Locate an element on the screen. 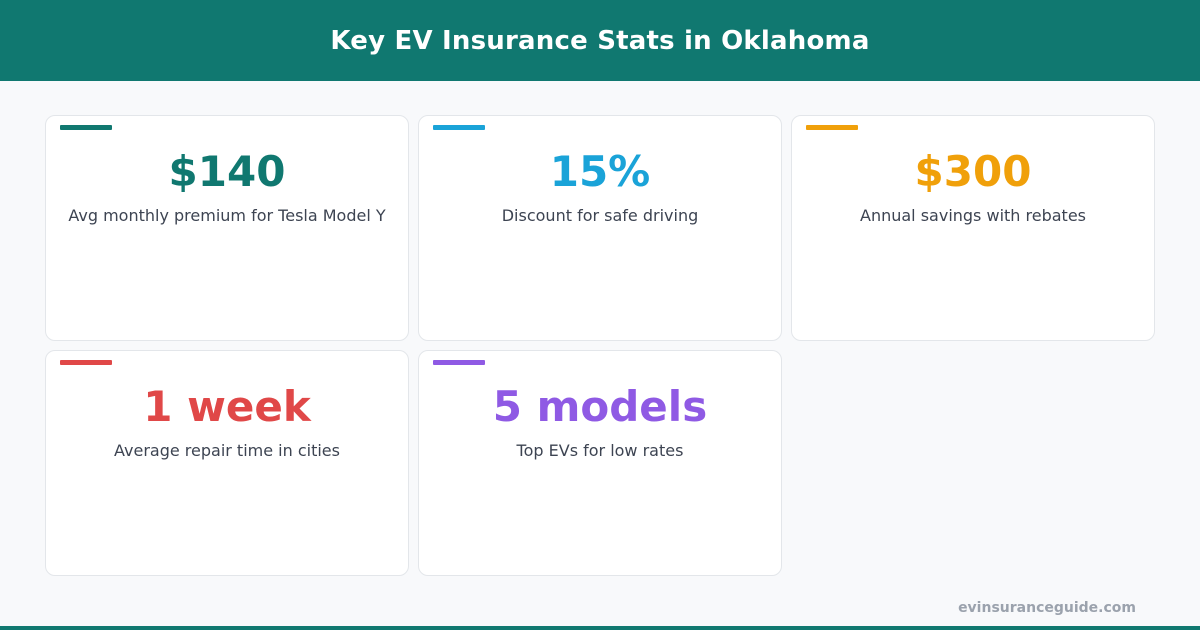 The image size is (1200, 630). header-banner: Key EV Insurance Stats in Oklahoma is located at coordinates (600, 40).